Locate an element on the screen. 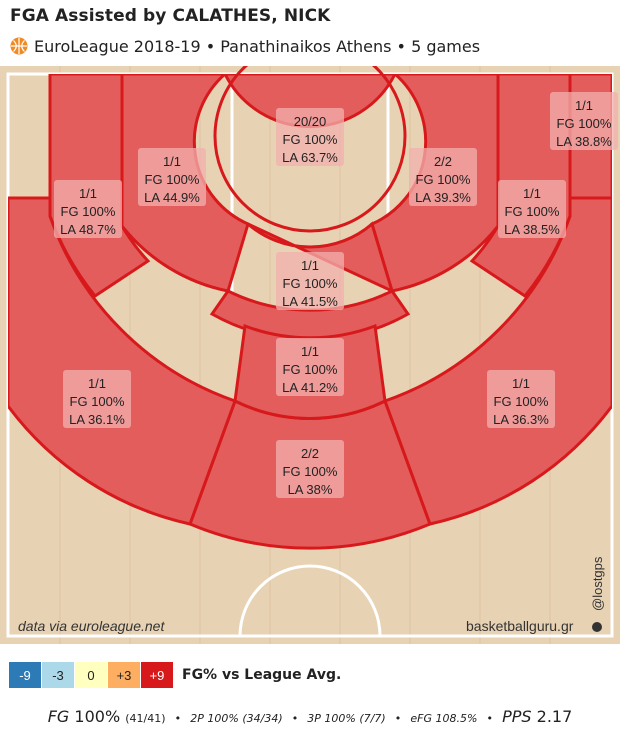 The height and width of the screenshot is (732, 620). basketball-icon is located at coordinates (597, 627).